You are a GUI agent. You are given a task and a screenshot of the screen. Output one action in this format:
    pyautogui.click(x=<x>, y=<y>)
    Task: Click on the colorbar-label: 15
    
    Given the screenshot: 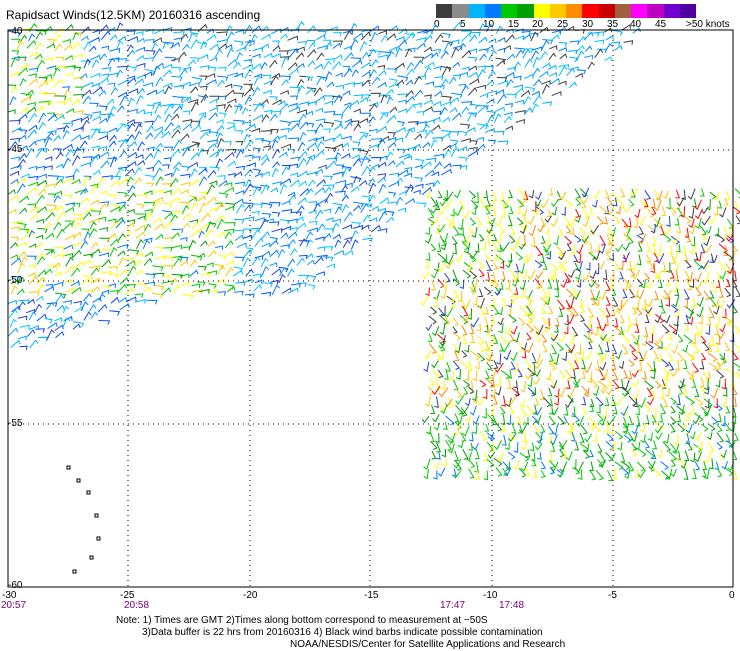 What is the action you would take?
    pyautogui.click(x=514, y=24)
    